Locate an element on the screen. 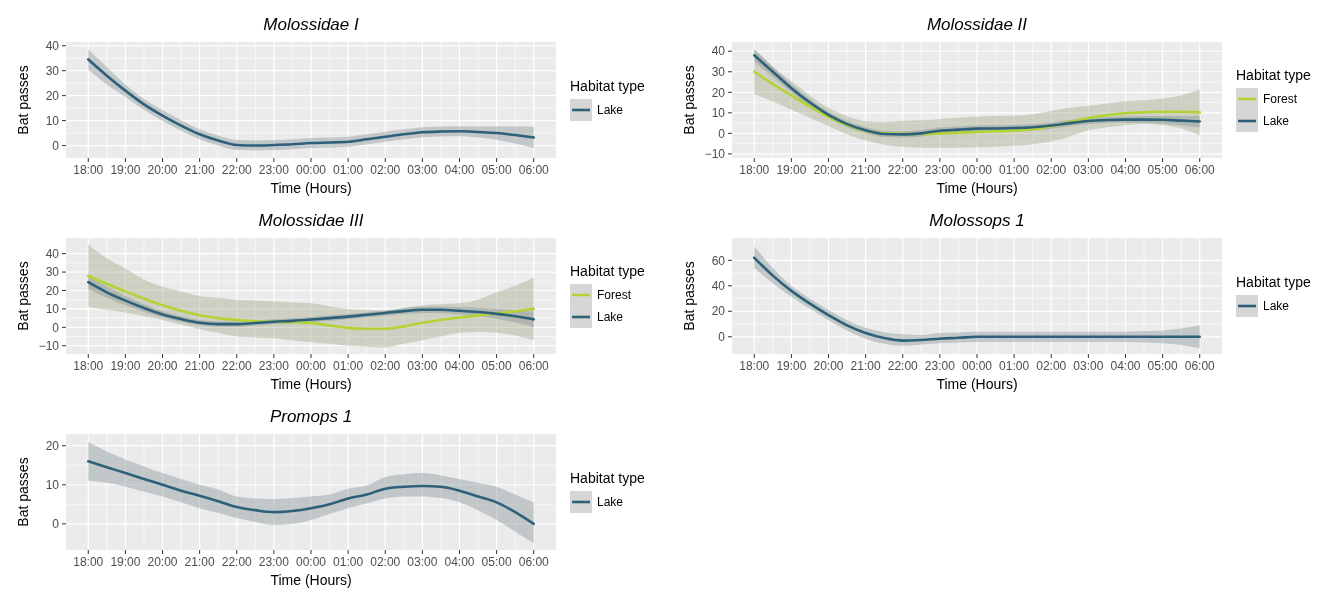 The height and width of the screenshot is (613, 1332). chart-title: Promops 1 is located at coordinates (311, 416).